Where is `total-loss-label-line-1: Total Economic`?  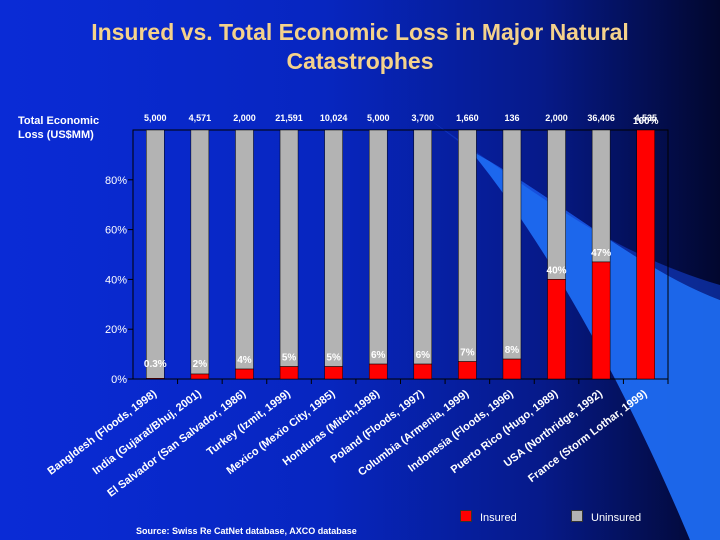 total-loss-label-line-1: Total Economic is located at coordinates (59, 121).